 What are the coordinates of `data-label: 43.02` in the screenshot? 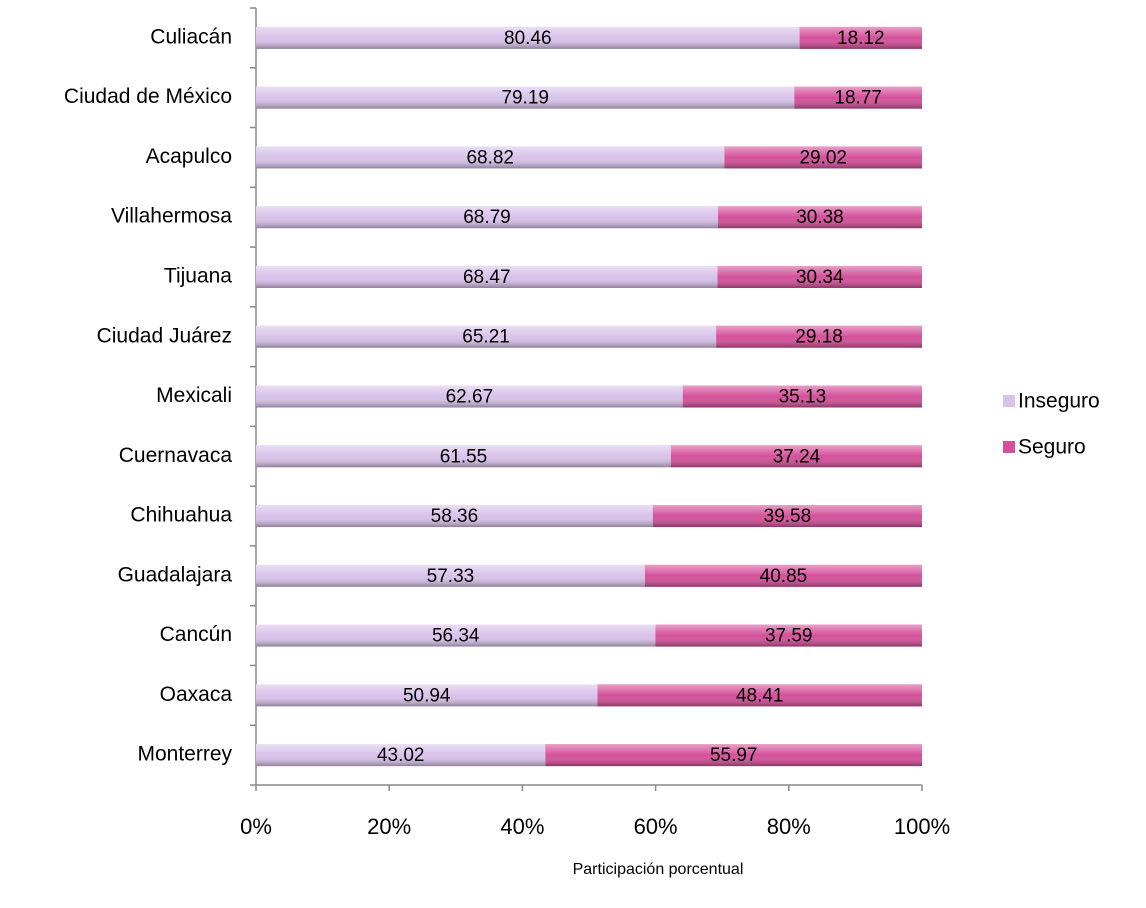 It's located at (401, 755).